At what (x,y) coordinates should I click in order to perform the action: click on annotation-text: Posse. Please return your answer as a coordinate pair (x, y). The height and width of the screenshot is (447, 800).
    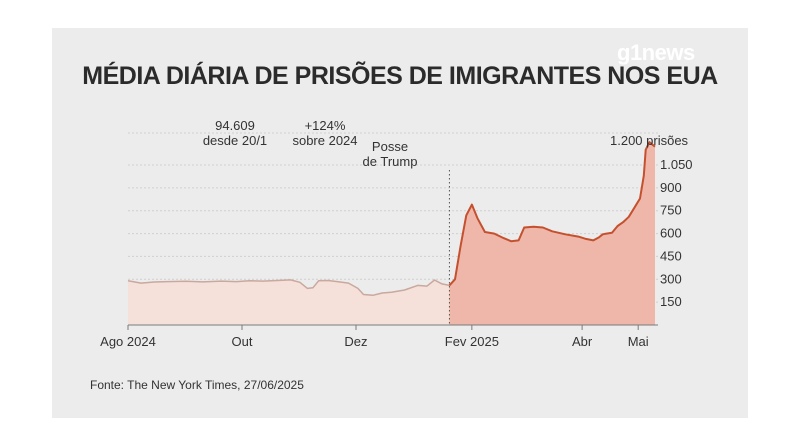
    Looking at the image, I should click on (390, 146).